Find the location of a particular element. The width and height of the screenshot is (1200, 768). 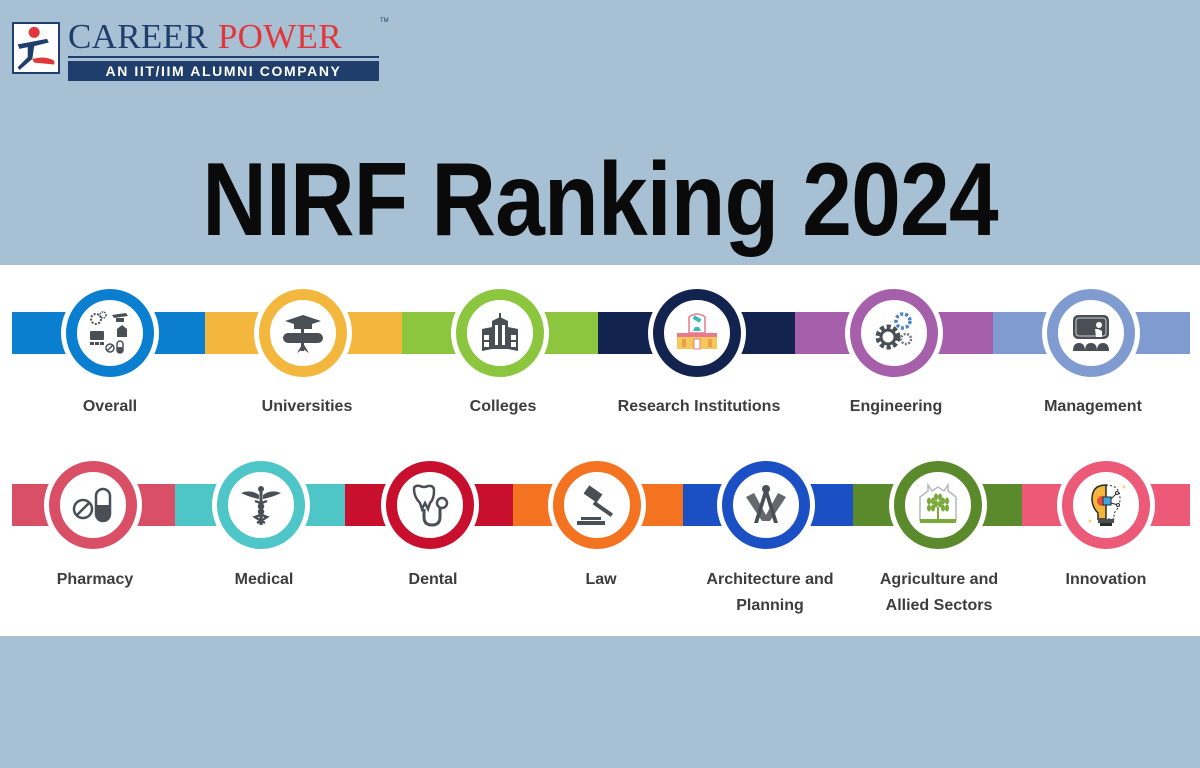

college-building-icon is located at coordinates (500, 332).